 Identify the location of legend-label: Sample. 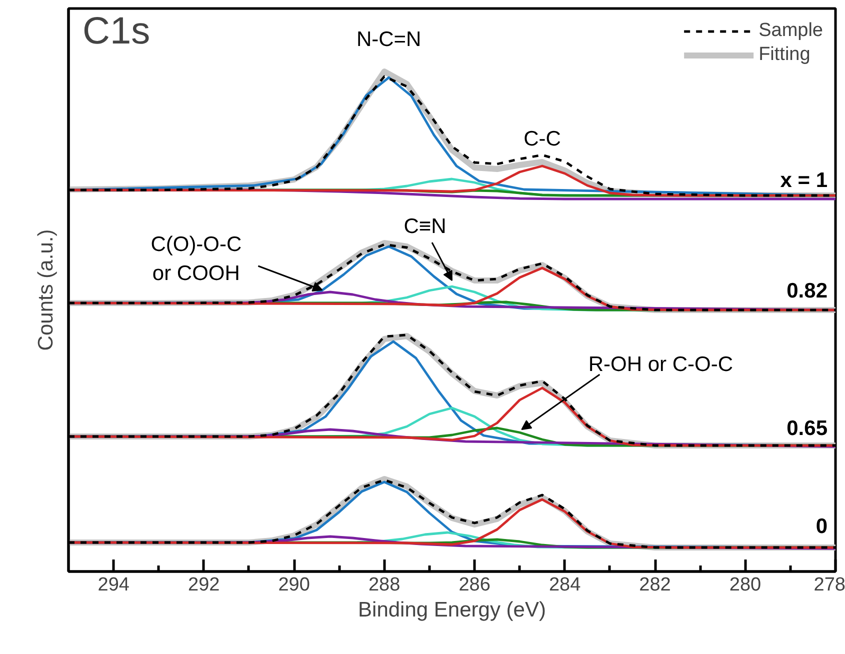
(790, 31).